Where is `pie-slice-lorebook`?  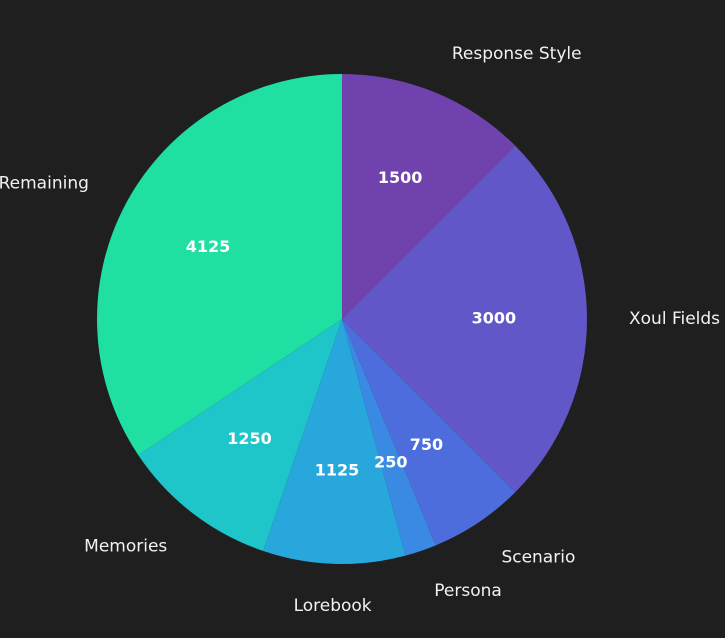
pie-slice-lorebook is located at coordinates (334, 441).